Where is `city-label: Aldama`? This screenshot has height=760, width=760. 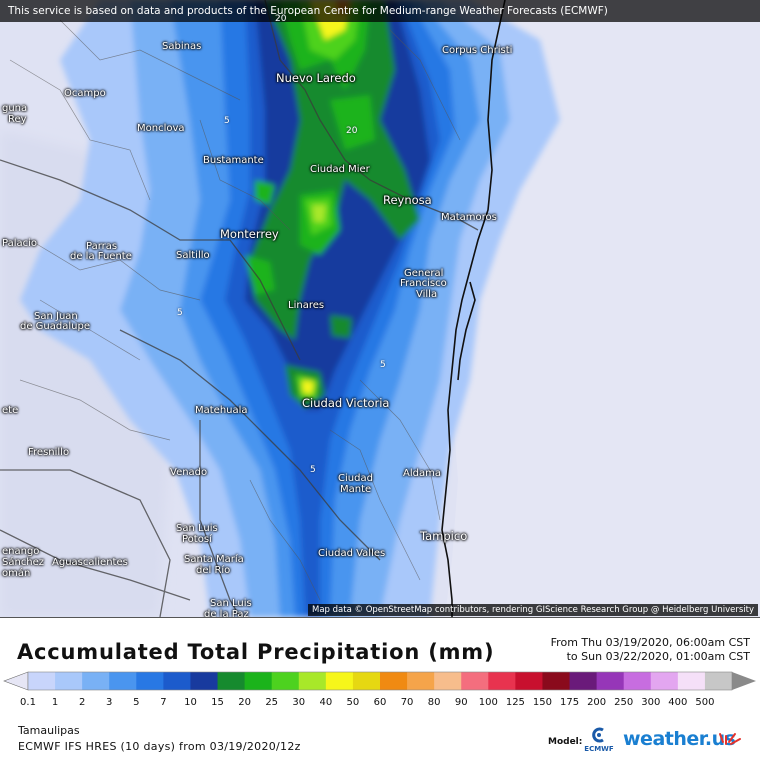
city-label: Aldama is located at coordinates (422, 473).